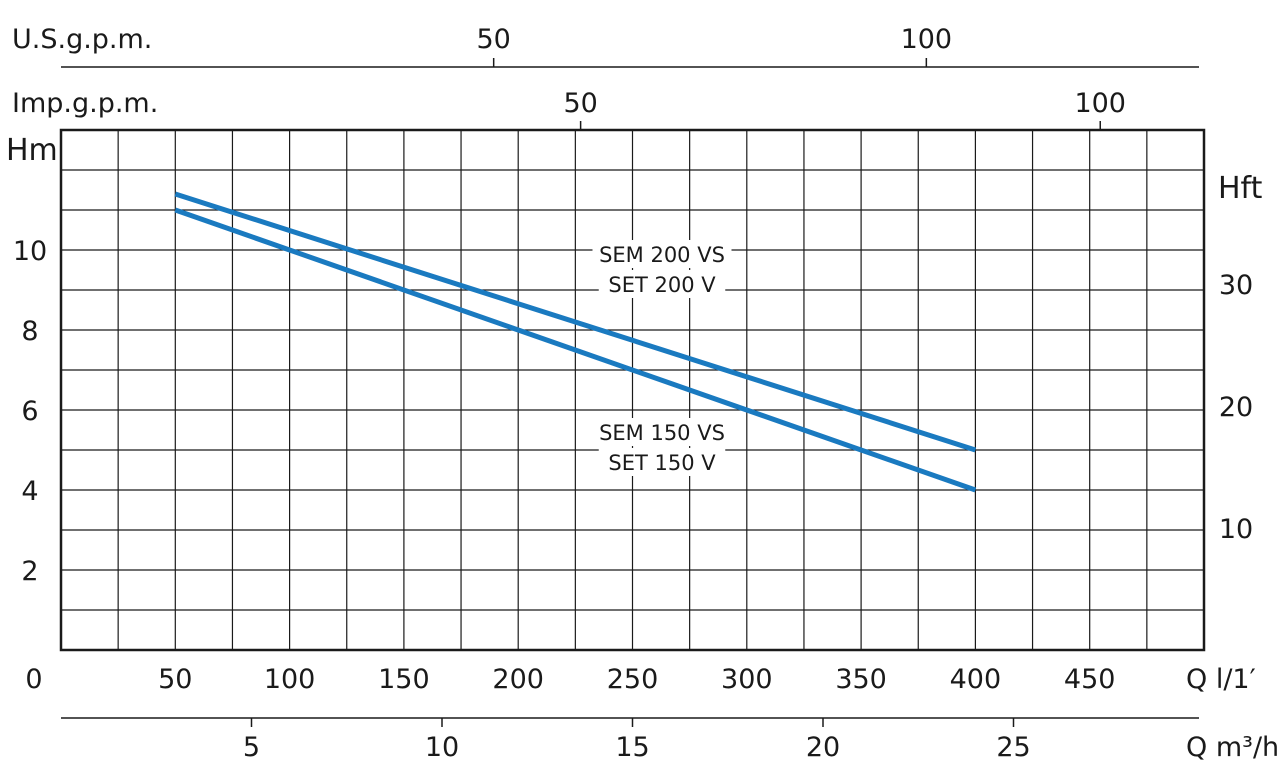  What do you see at coordinates (30, 251) in the screenshot?
I see `y-left-tick-label: 10` at bounding box center [30, 251].